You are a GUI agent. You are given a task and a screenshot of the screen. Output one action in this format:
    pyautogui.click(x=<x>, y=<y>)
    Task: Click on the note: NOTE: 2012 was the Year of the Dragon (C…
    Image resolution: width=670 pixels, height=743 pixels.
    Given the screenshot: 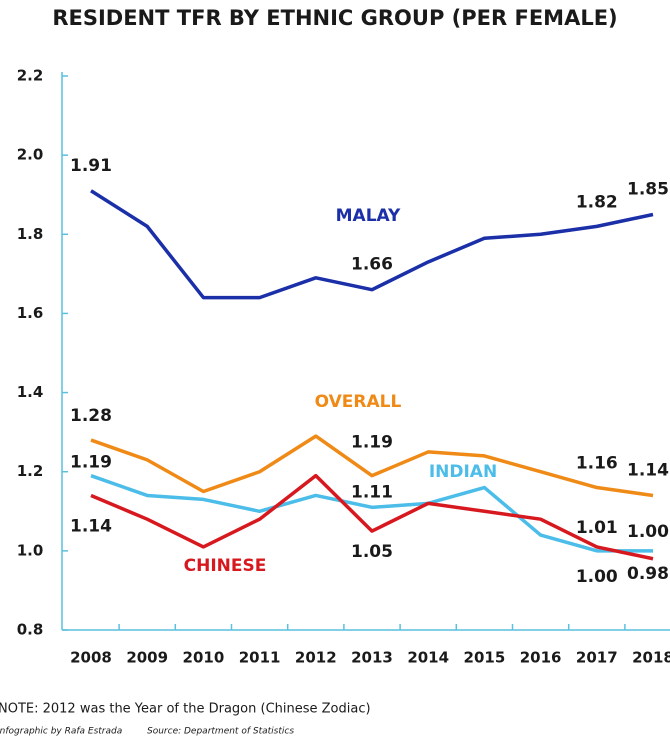 What is the action you would take?
    pyautogui.click(x=185, y=709)
    